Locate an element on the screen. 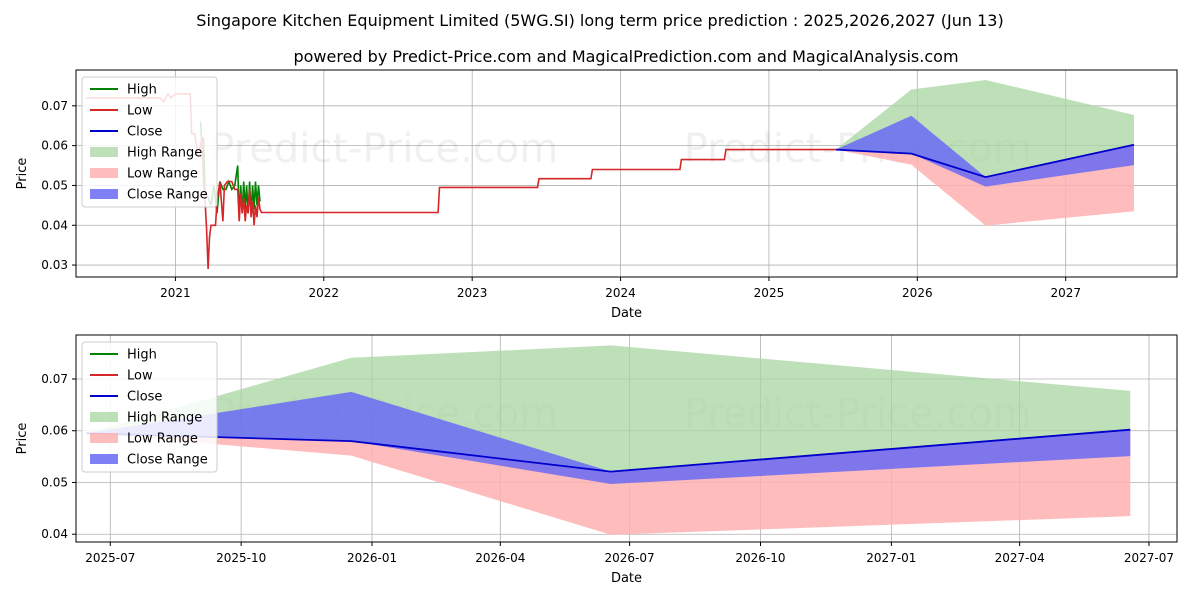 The width and height of the screenshot is (1200, 604). x-tick-label: 2022 is located at coordinates (324, 293).